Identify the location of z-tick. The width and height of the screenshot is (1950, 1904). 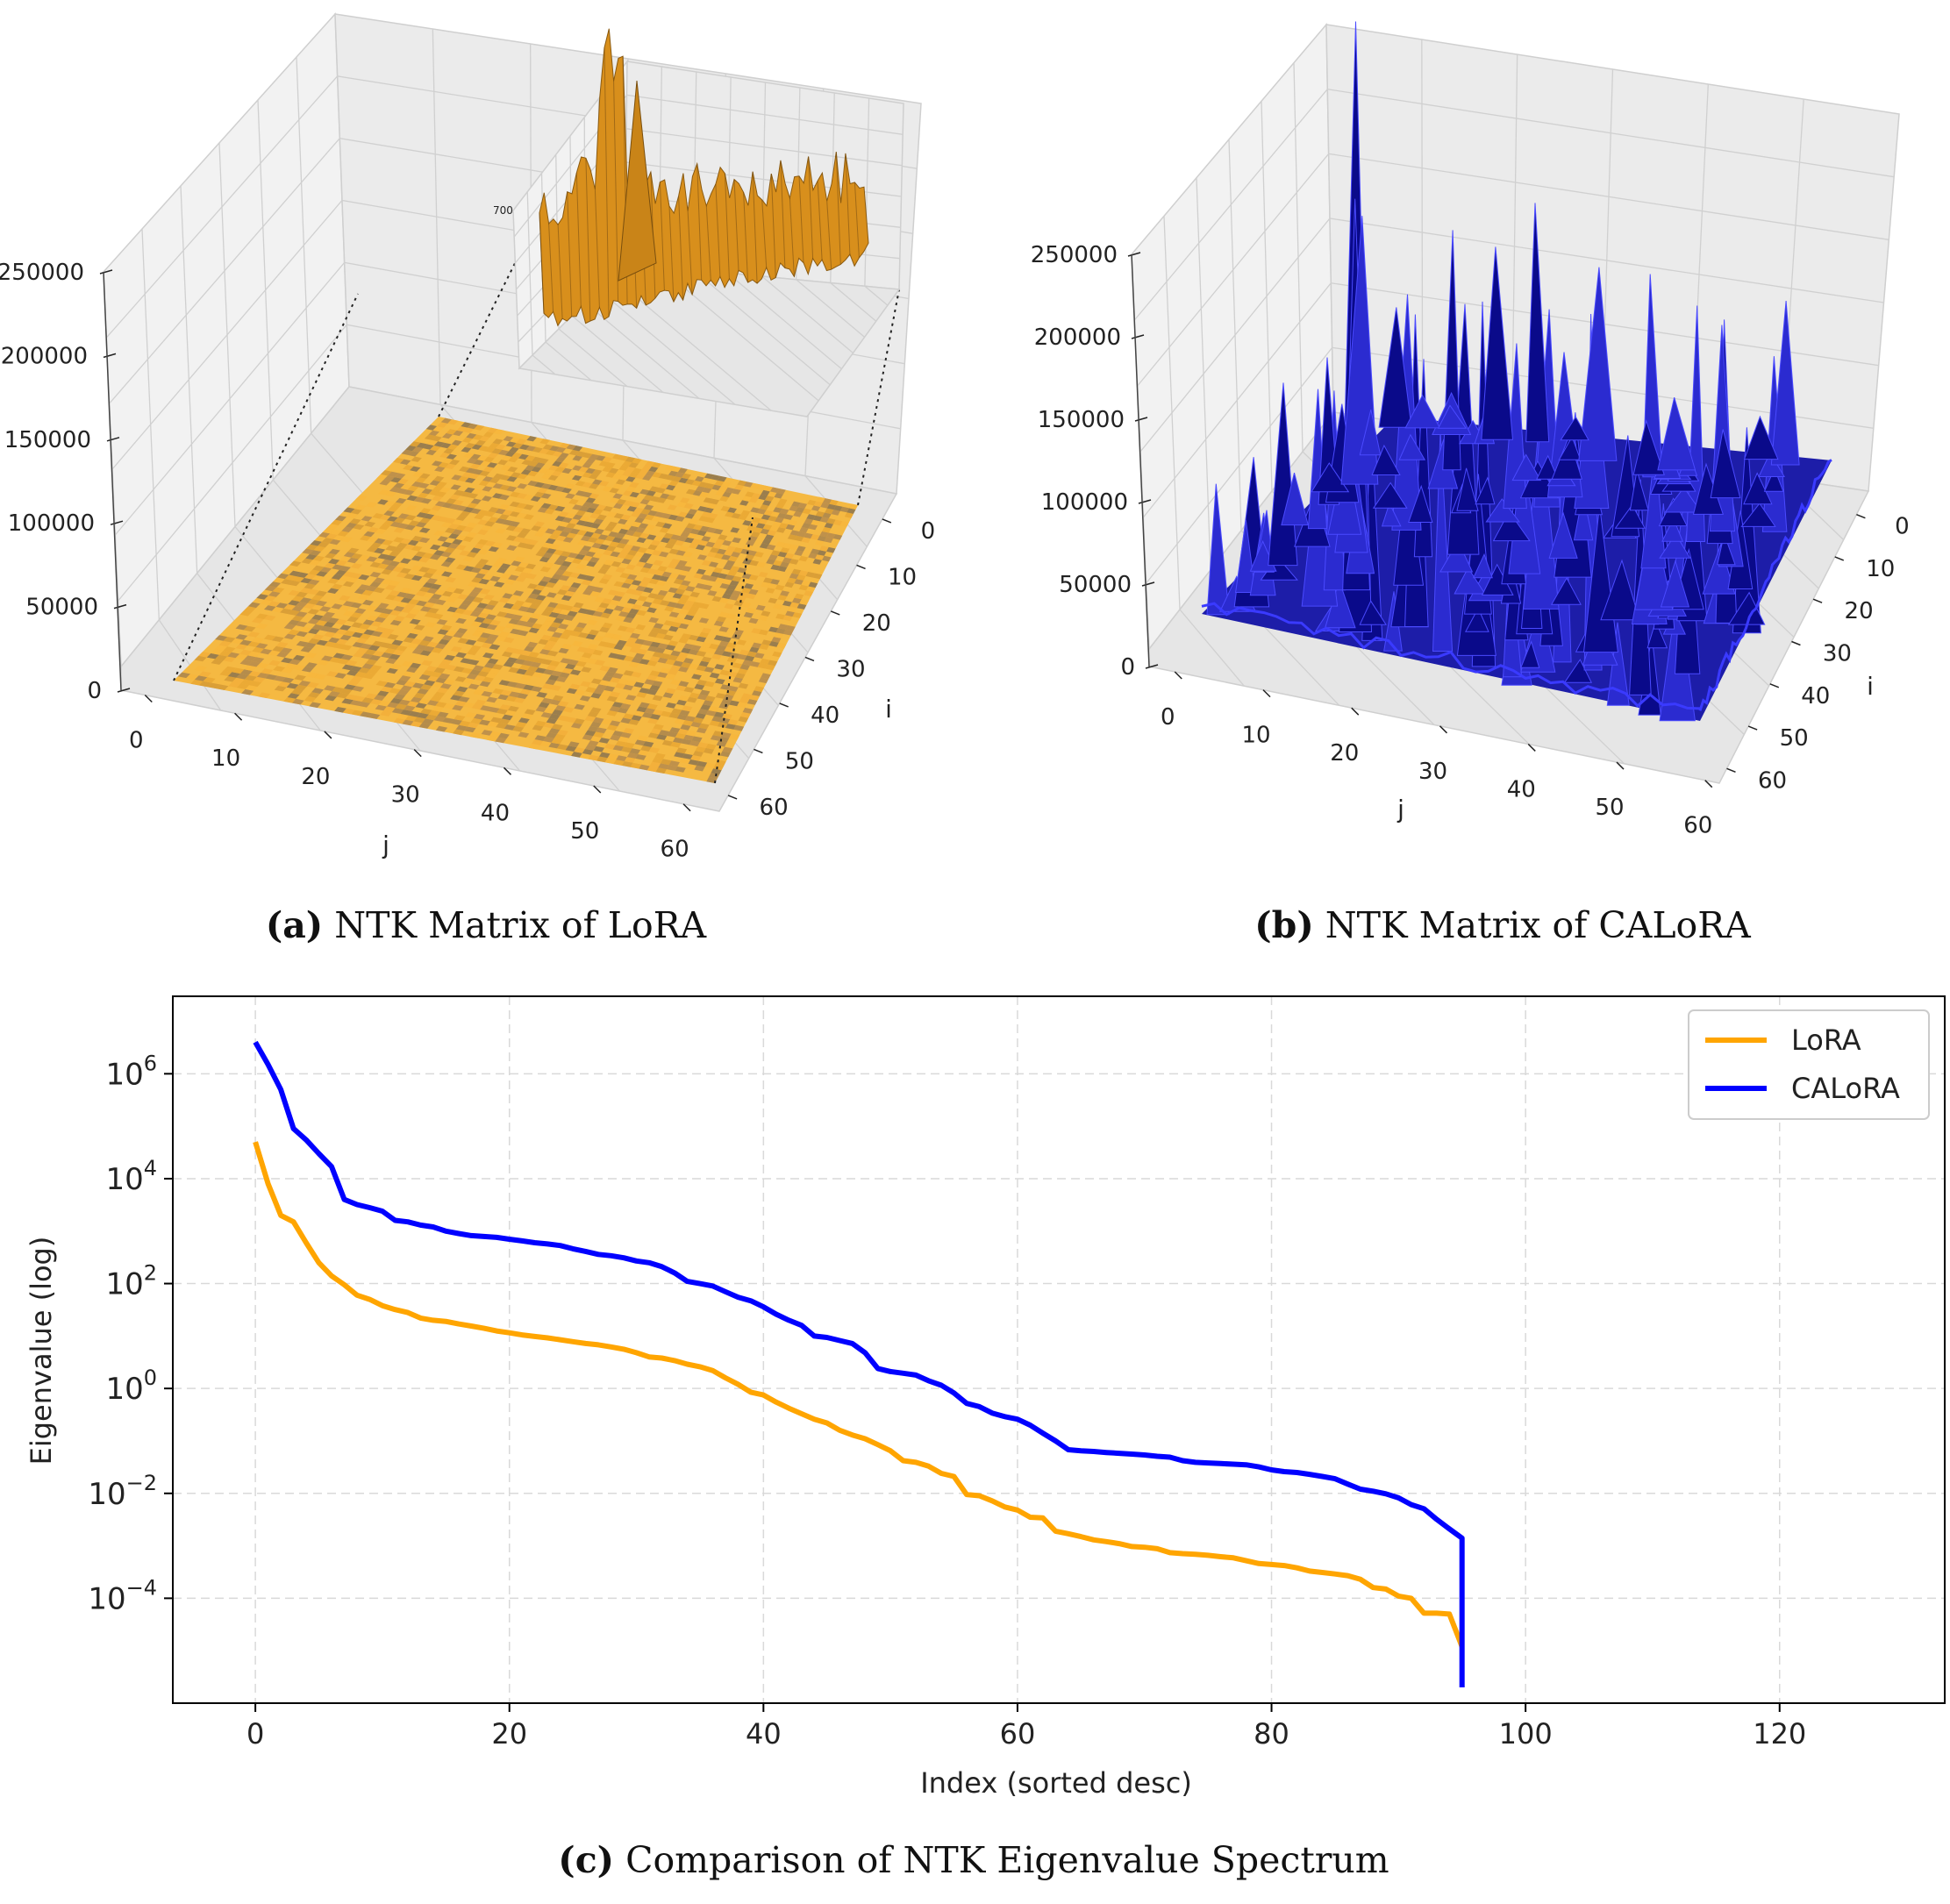
(1152, 666).